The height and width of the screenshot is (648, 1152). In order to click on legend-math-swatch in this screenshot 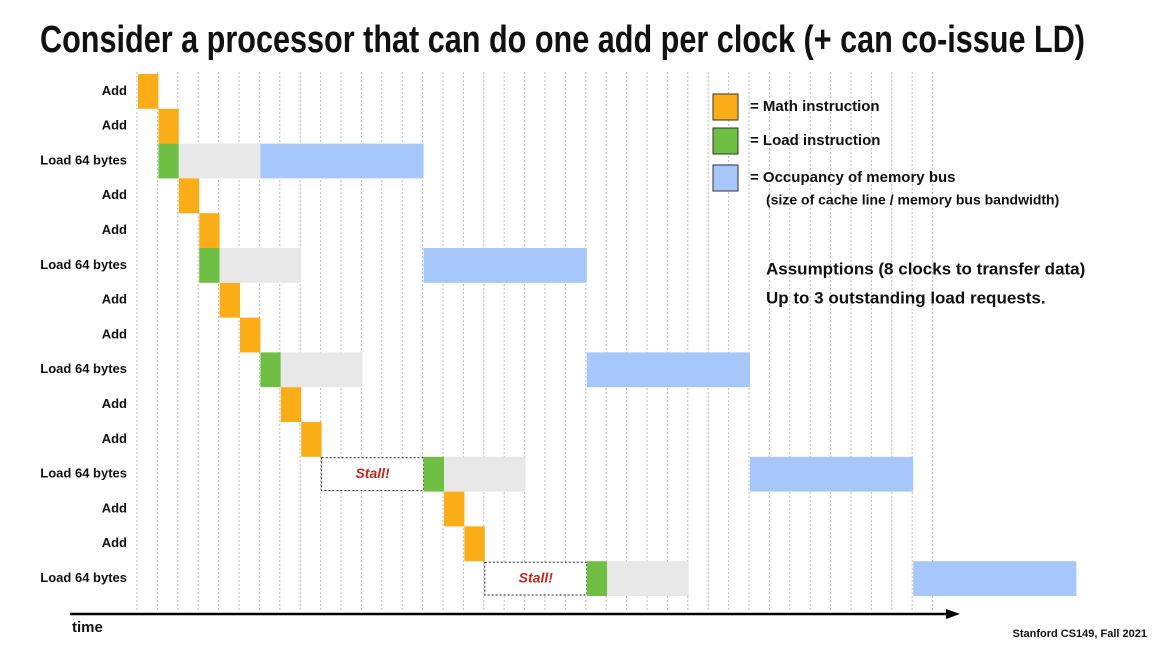, I will do `click(725, 107)`.